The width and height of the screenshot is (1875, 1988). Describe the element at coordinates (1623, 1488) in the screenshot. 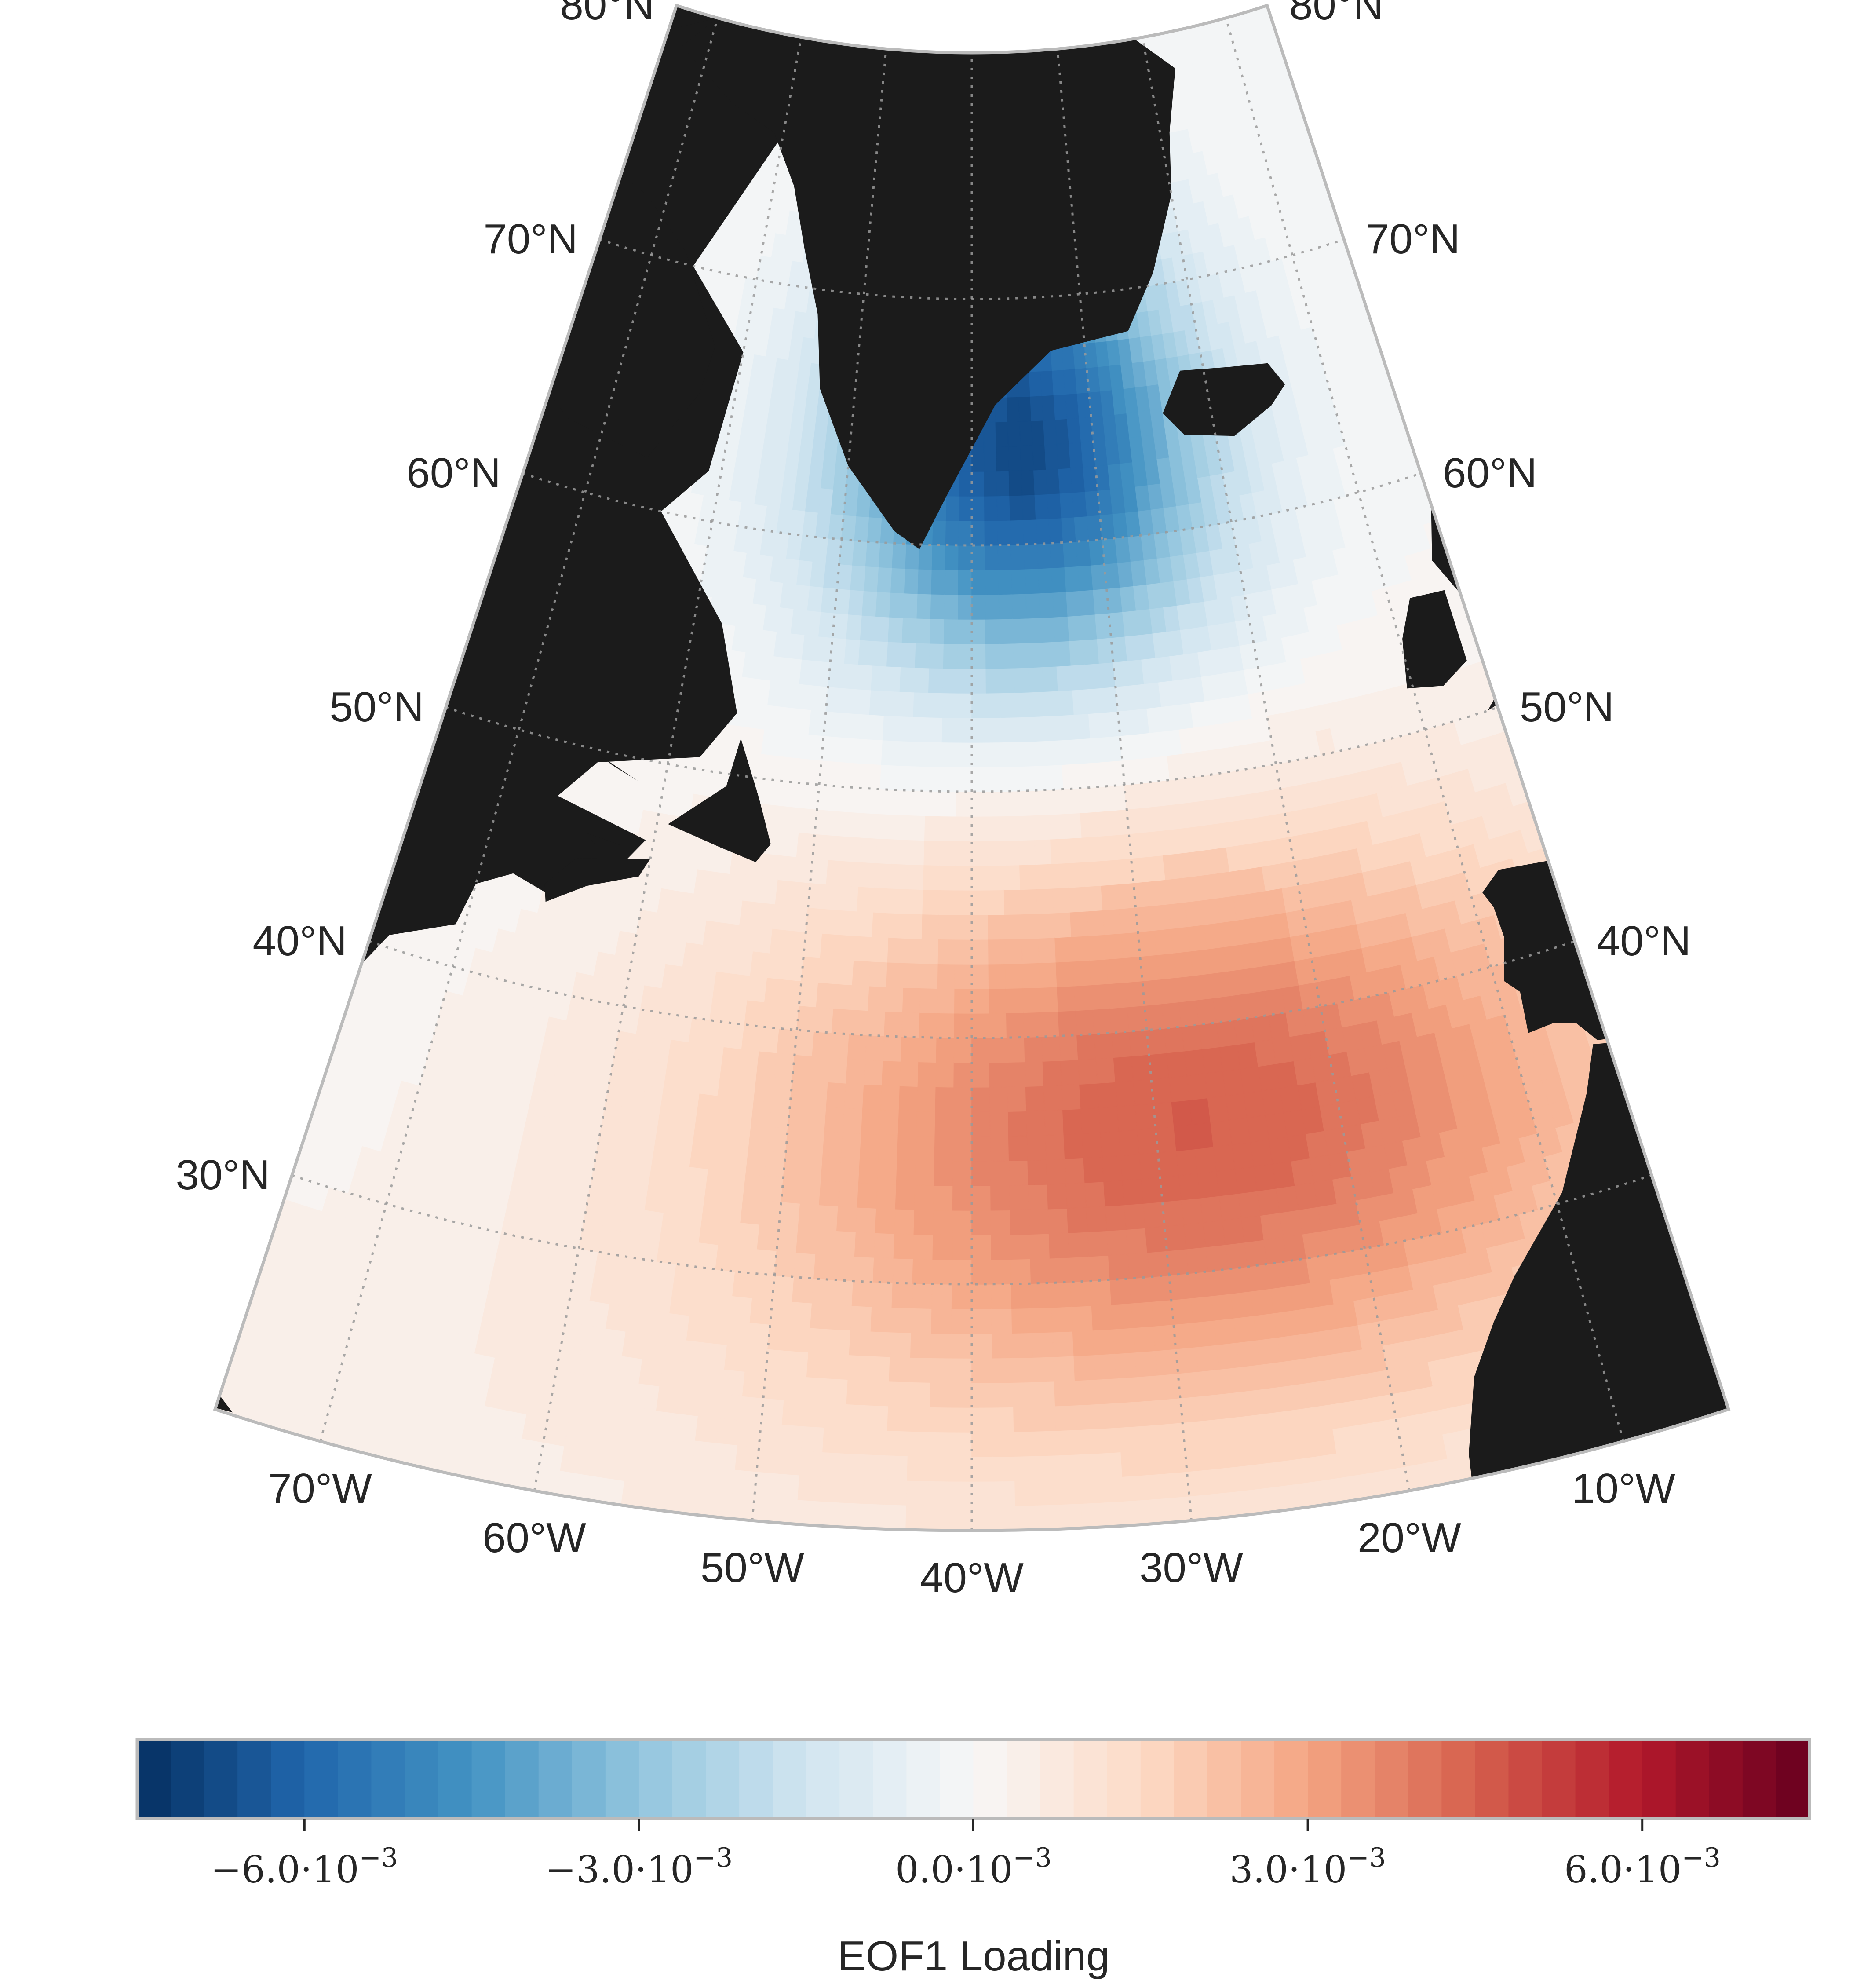

I see `lon-label: 10°W` at that location.